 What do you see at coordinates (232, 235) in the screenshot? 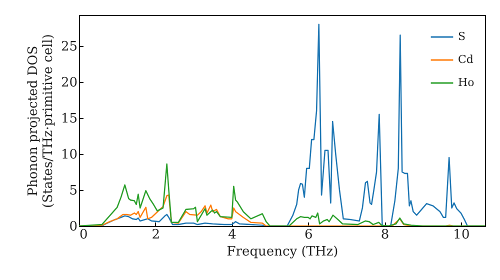
I see `x-tick-label: 4` at bounding box center [232, 235].